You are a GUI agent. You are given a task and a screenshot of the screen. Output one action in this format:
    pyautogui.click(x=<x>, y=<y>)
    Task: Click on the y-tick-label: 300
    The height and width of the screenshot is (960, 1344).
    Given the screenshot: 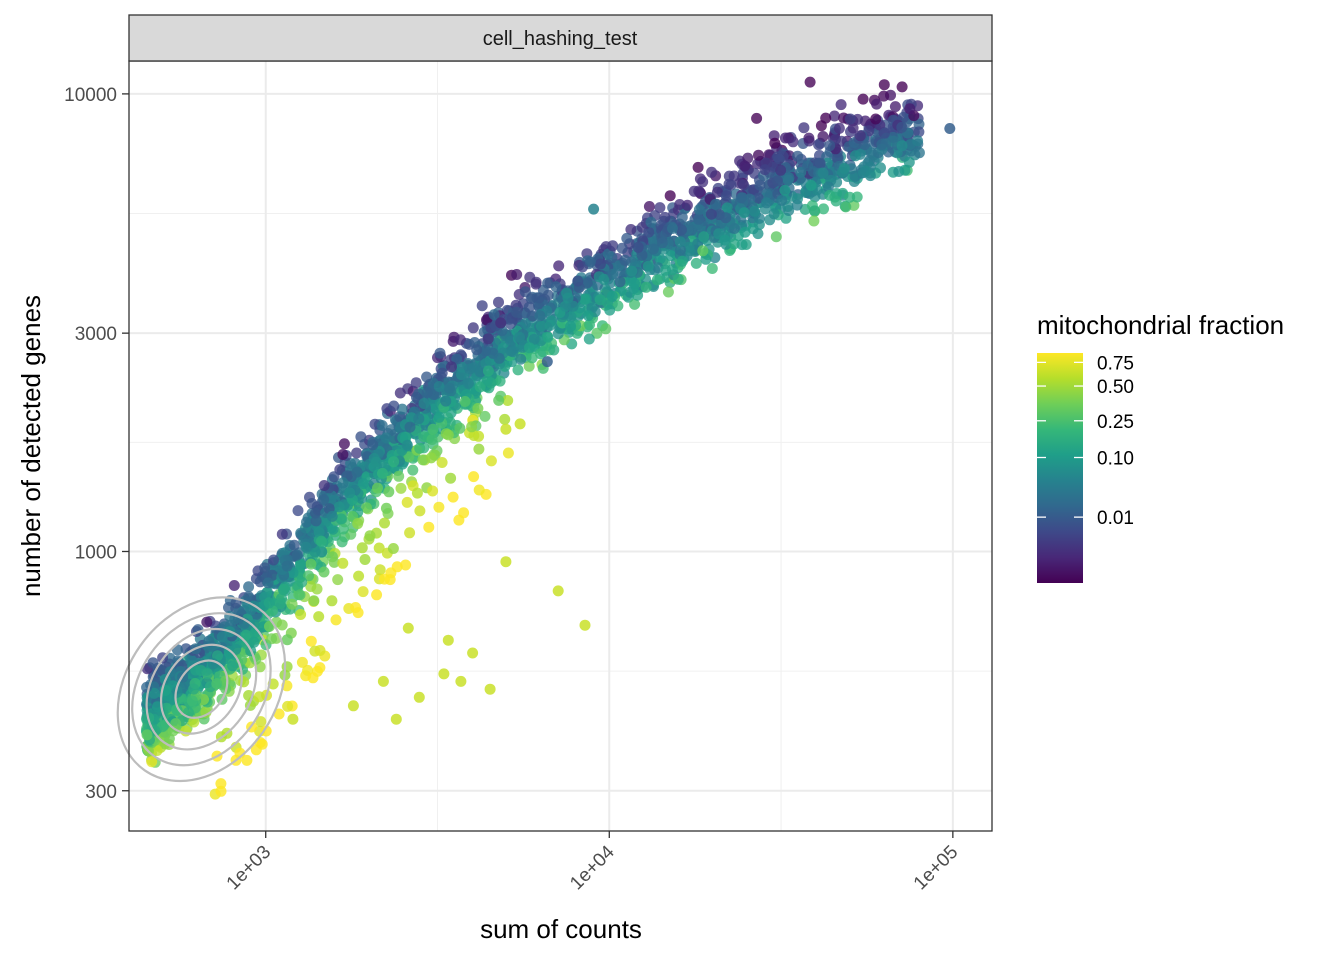 What is the action you would take?
    pyautogui.click(x=101, y=792)
    